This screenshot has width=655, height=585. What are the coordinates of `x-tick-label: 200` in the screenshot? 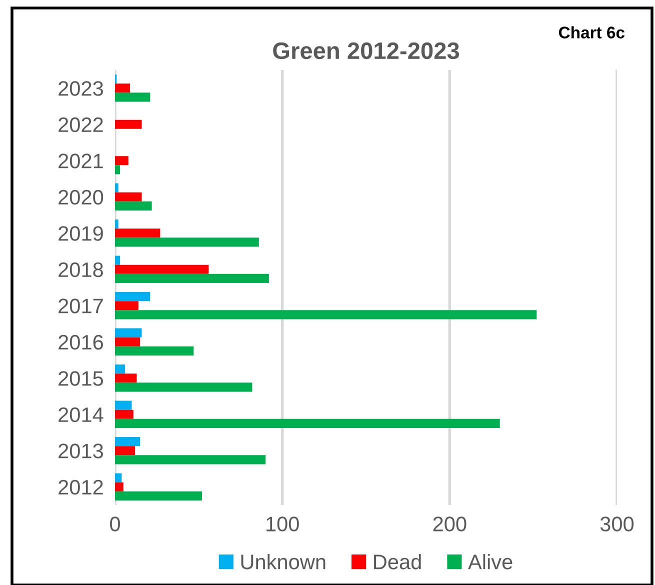 It's located at (449, 524).